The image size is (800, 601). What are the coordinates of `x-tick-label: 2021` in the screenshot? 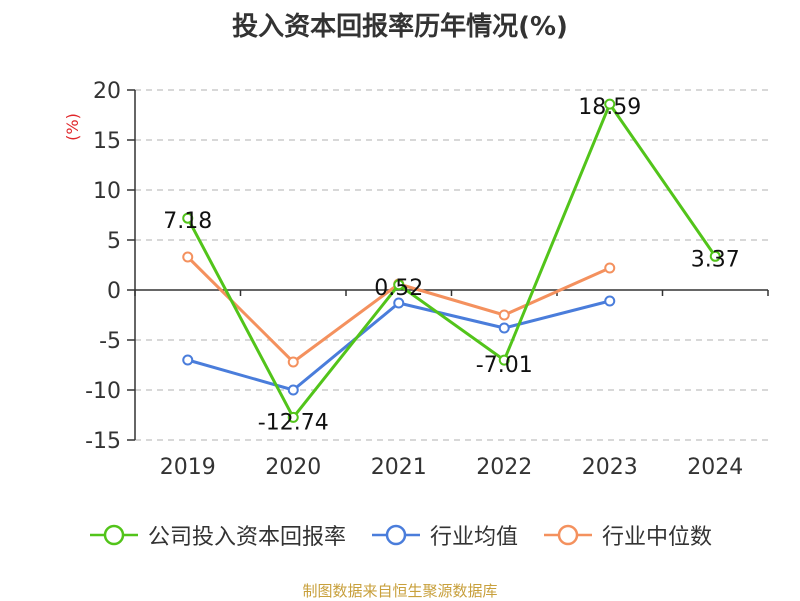 It's located at (399, 467).